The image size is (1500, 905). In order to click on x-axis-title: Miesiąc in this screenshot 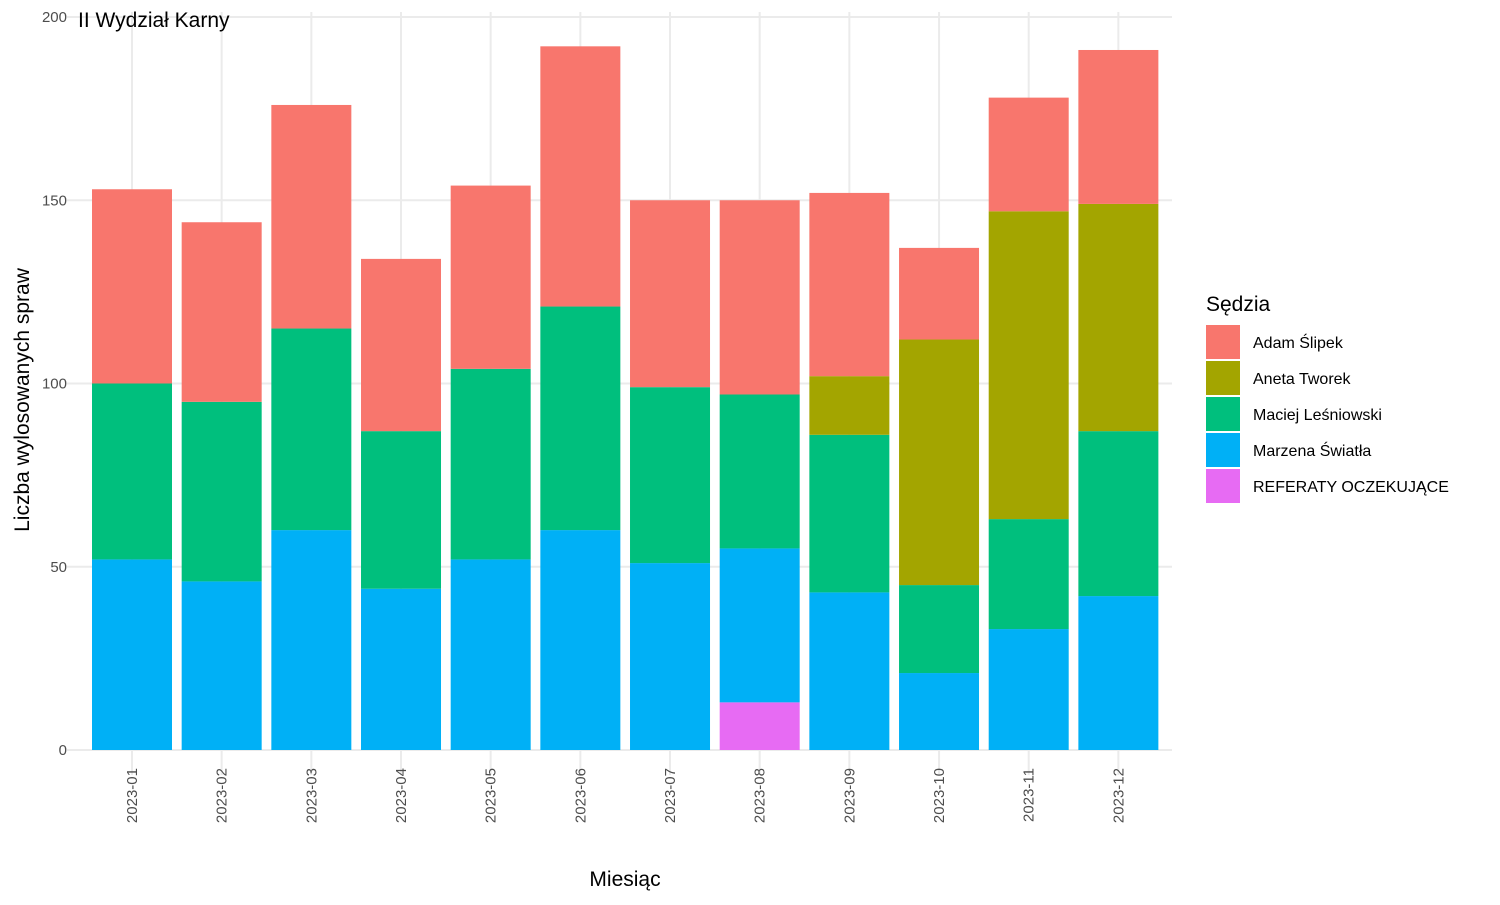, I will do `click(624, 879)`.